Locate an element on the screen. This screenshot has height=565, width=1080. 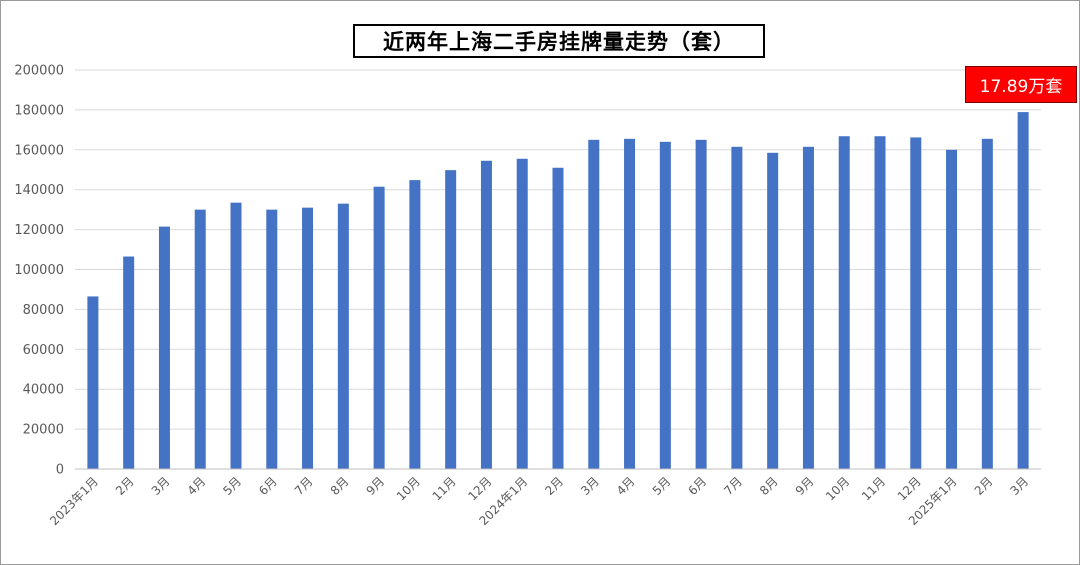
x-tick-label: 2023年1月 is located at coordinates (74, 501).